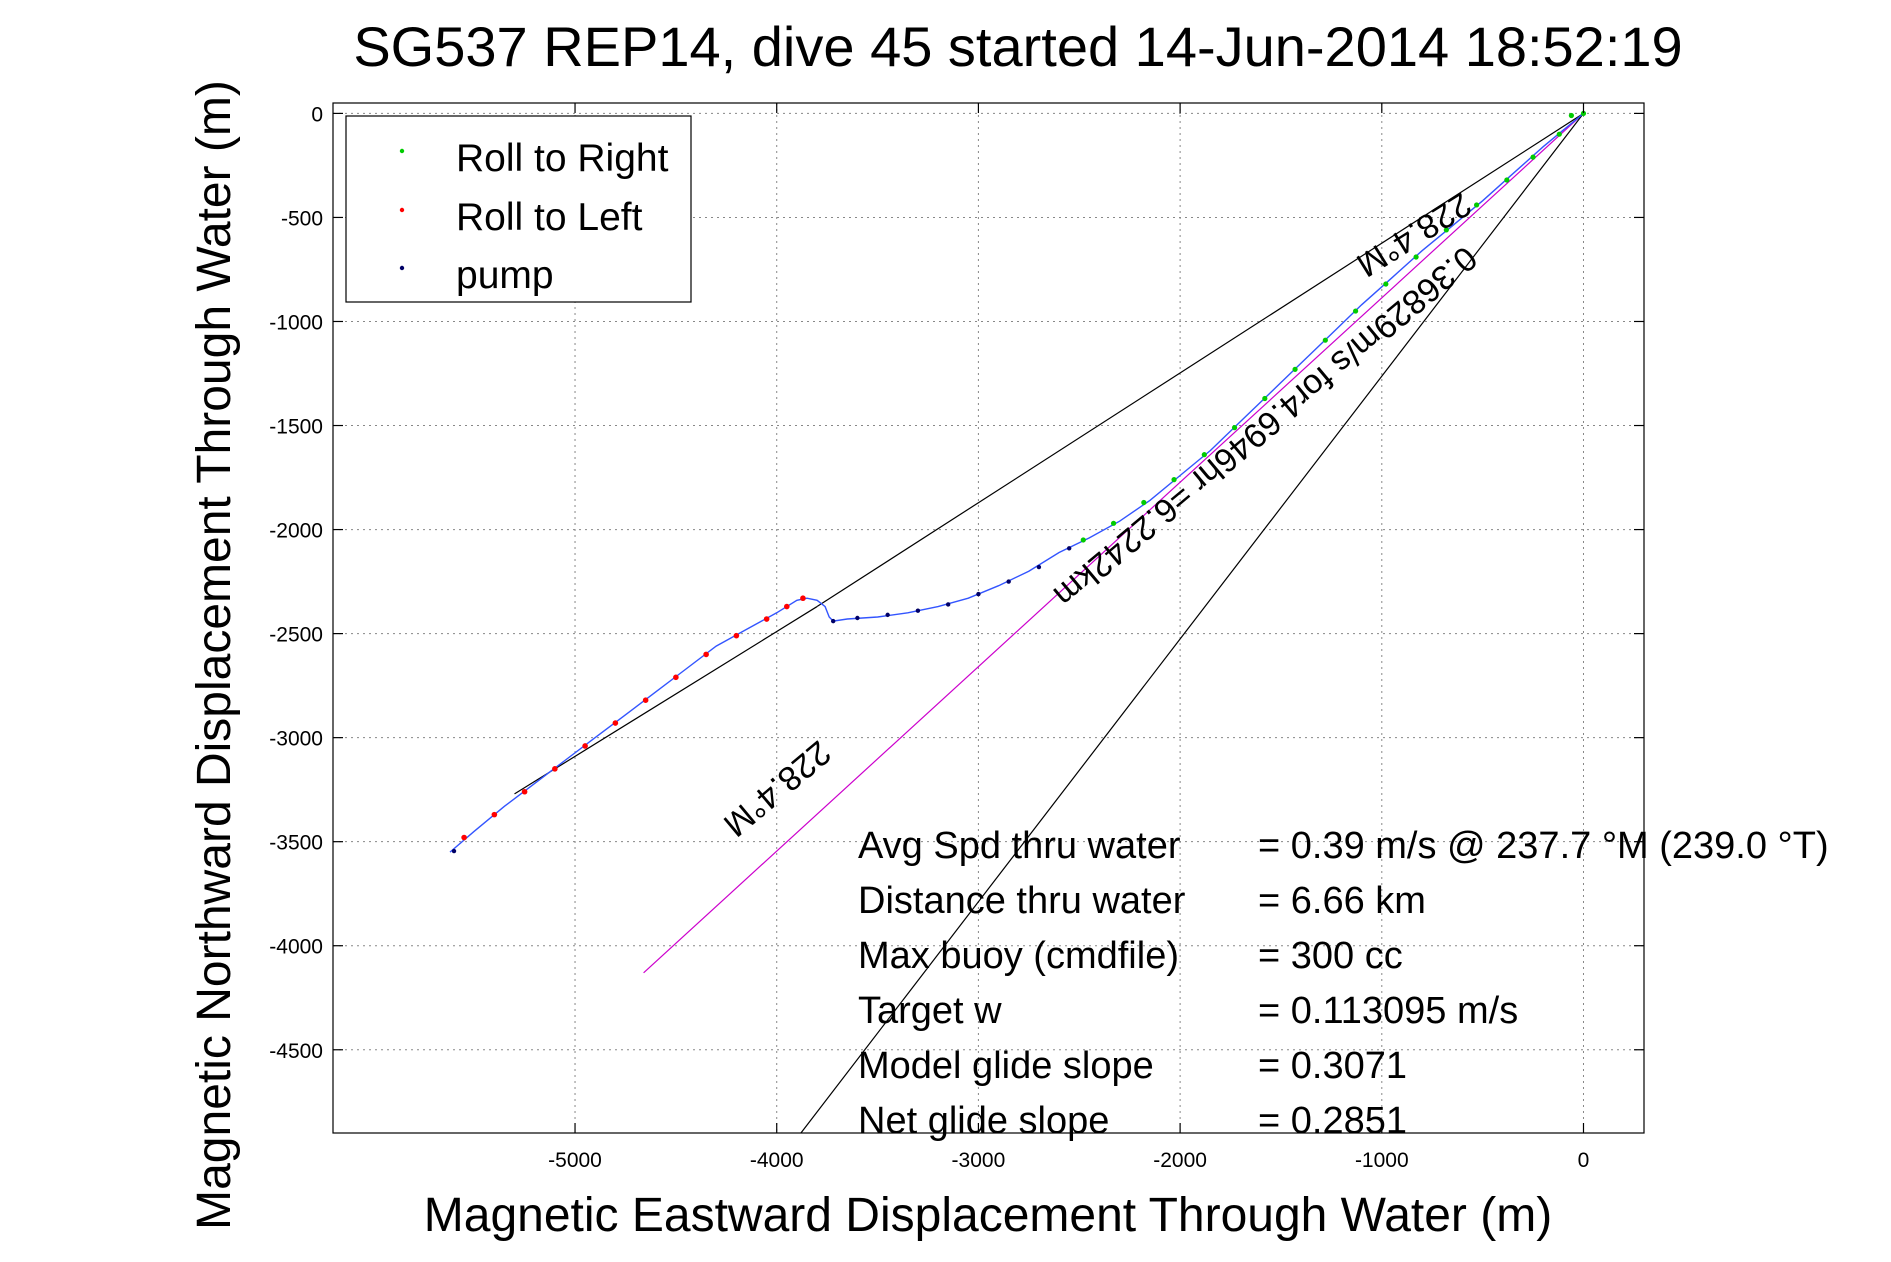 Image resolution: width=1891 pixels, height=1262 pixels. What do you see at coordinates (296, 635) in the screenshot?
I see `y-tick-label: -2500` at bounding box center [296, 635].